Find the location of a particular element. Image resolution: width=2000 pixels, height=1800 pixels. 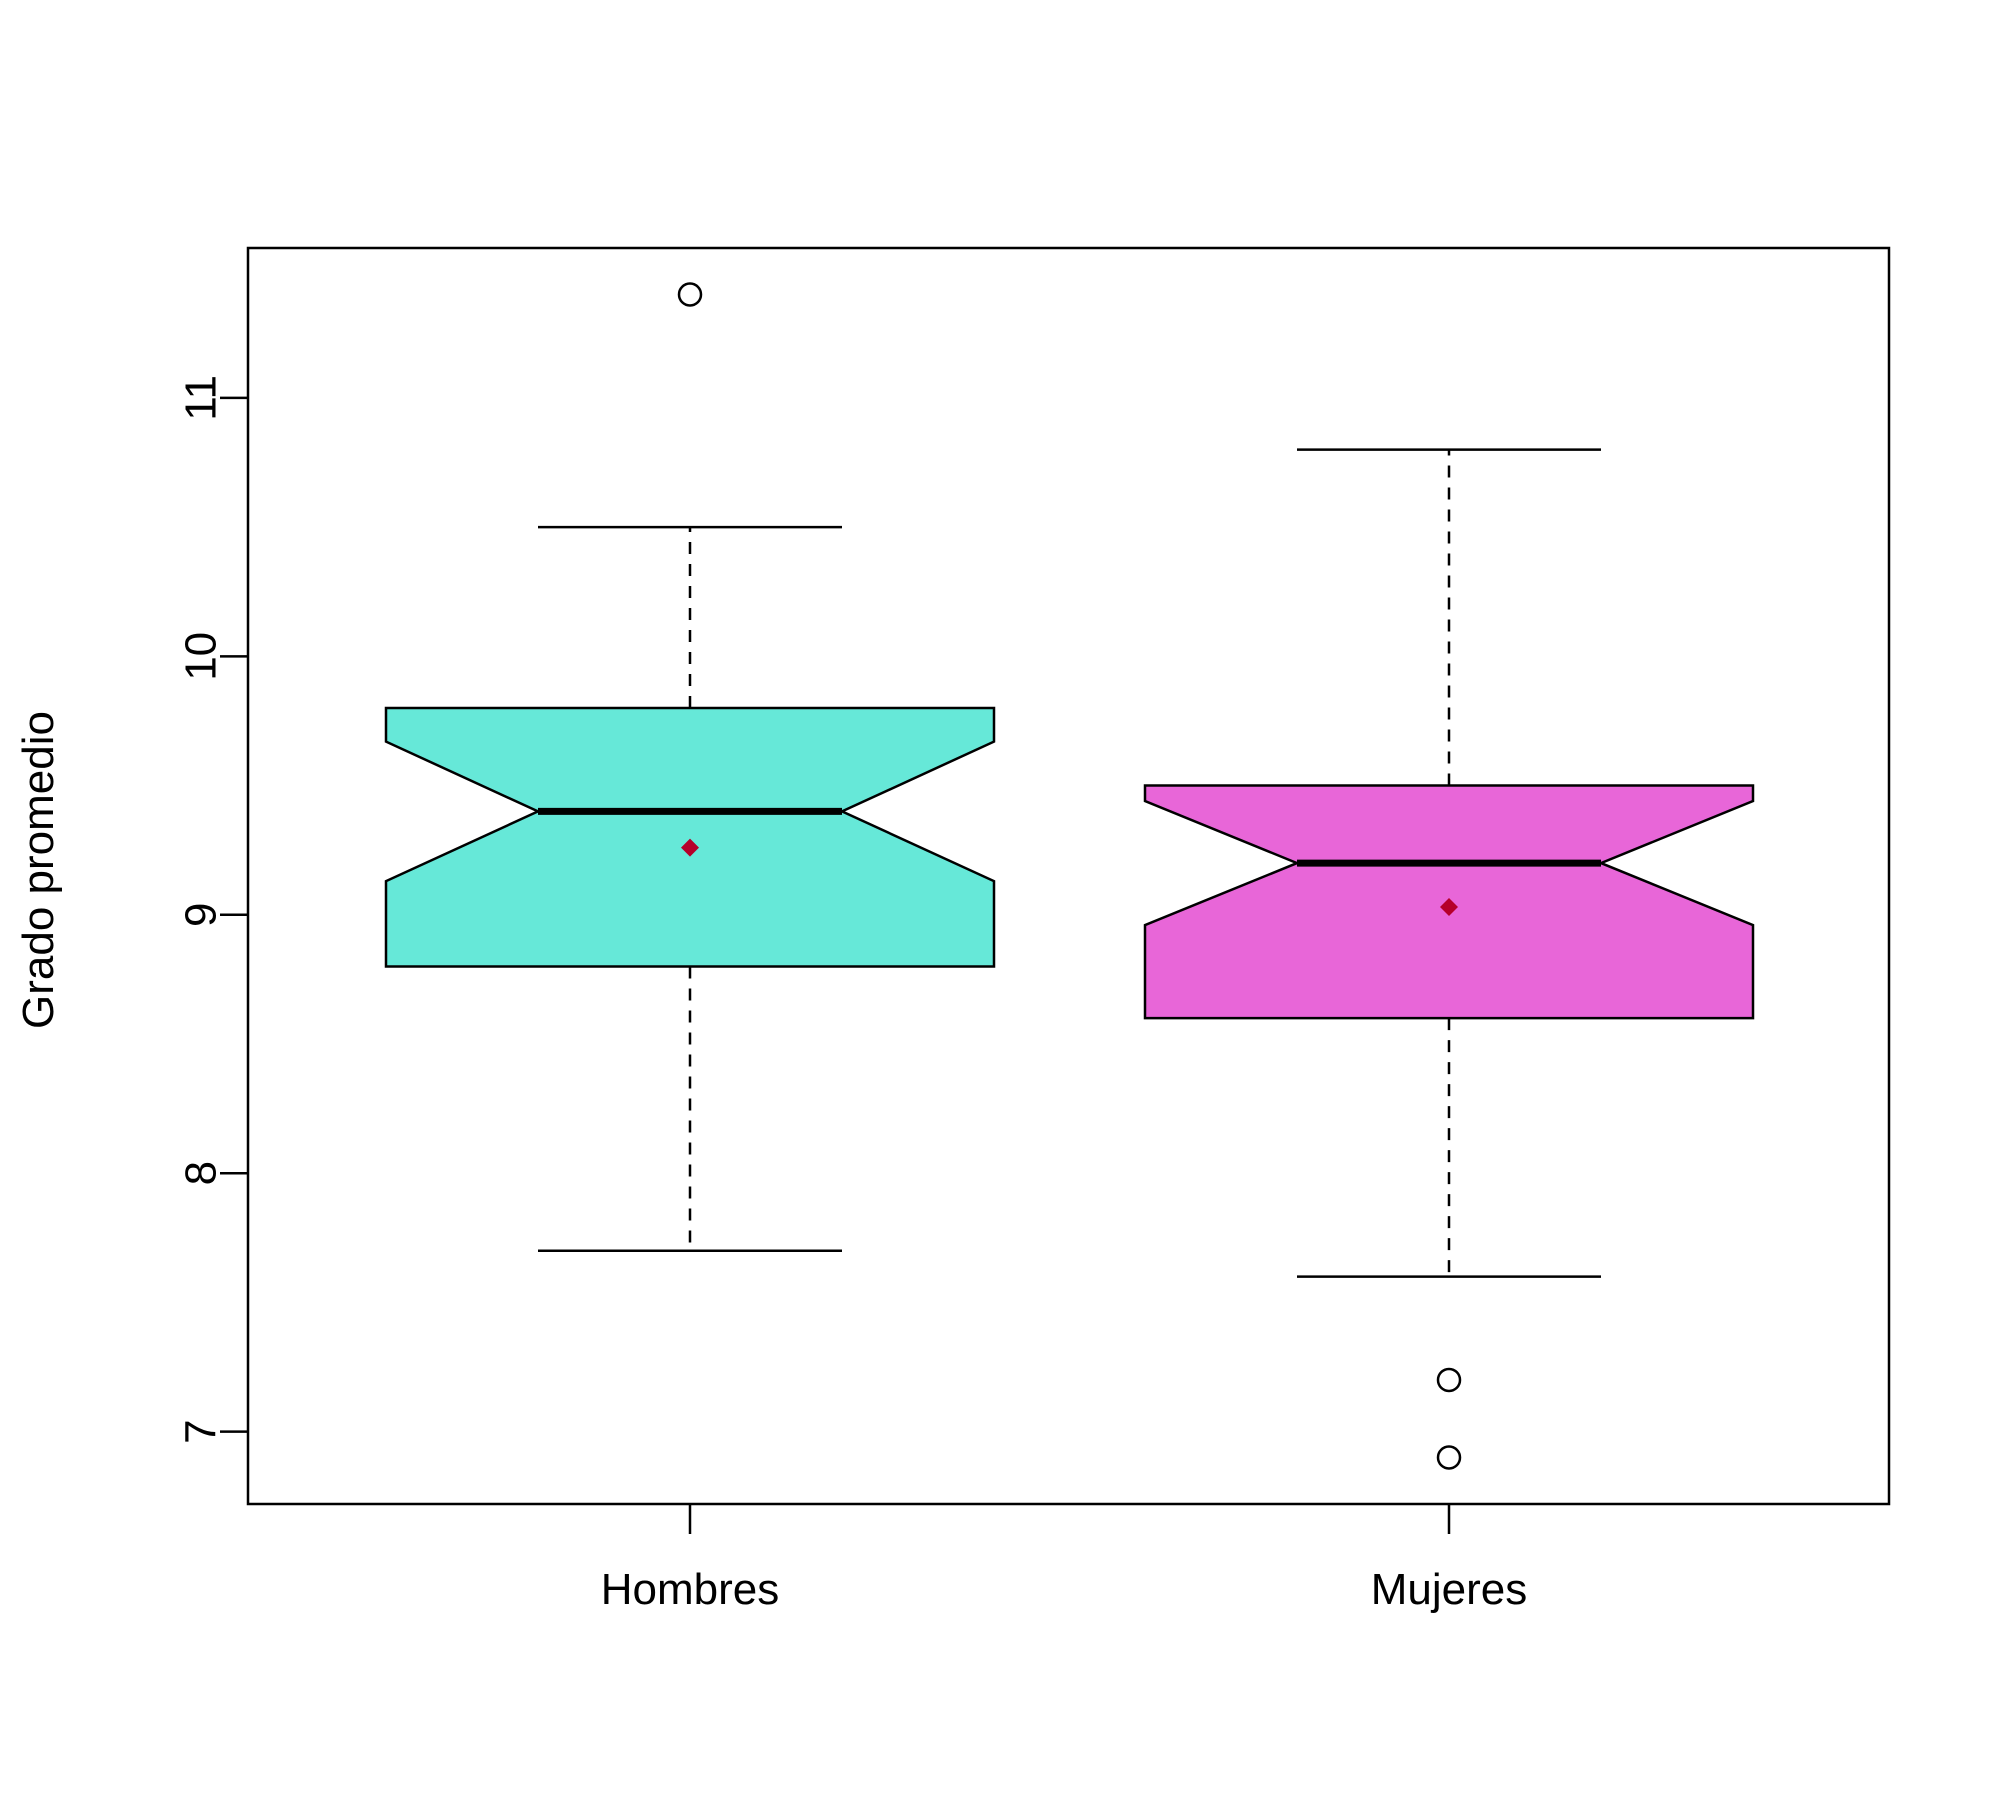

y-axis-label: Grado promedio is located at coordinates (38, 870).